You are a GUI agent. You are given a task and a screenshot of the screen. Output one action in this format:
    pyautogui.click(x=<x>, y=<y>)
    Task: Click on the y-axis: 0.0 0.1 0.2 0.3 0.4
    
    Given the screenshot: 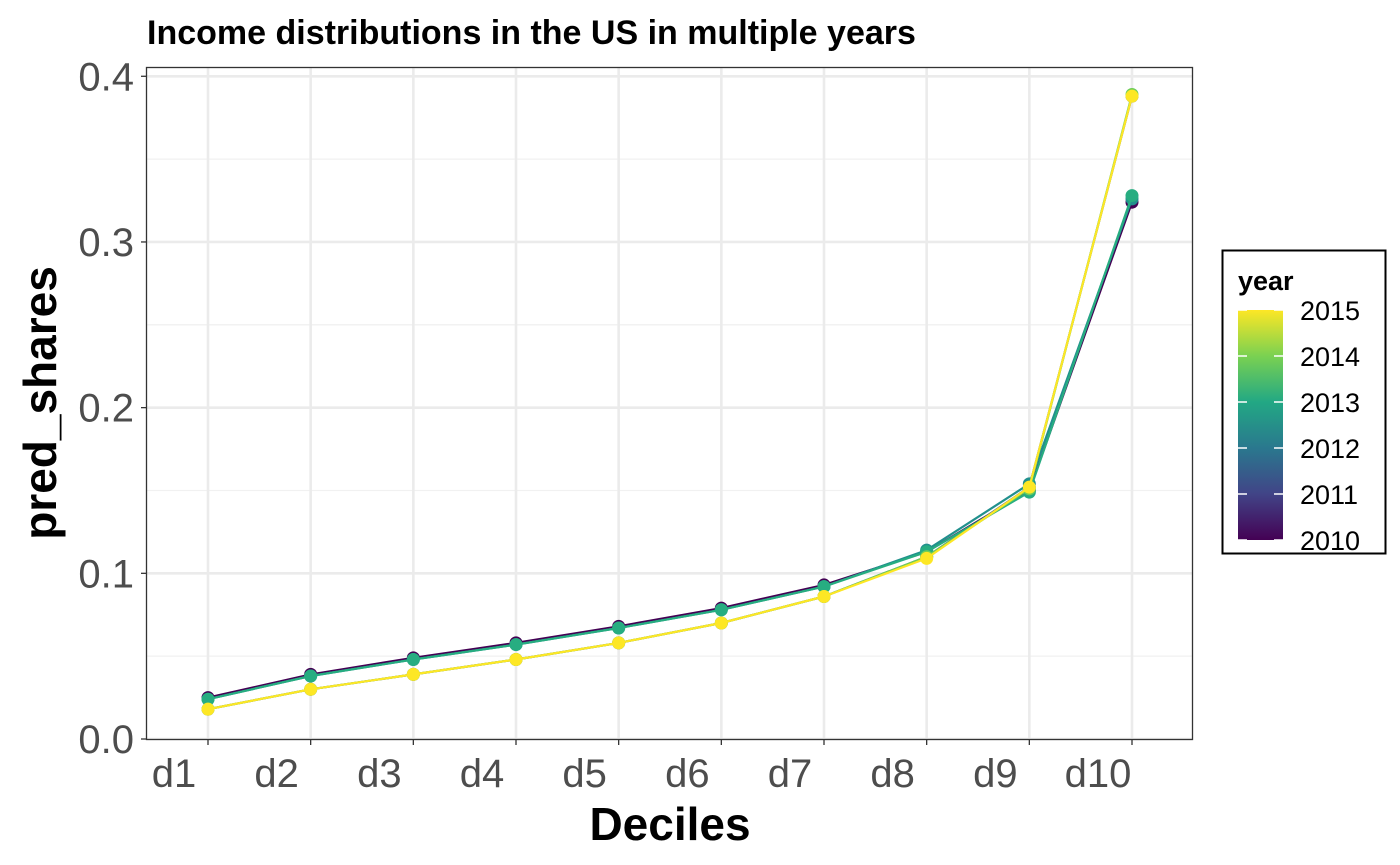 What is the action you would take?
    pyautogui.click(x=112, y=408)
    